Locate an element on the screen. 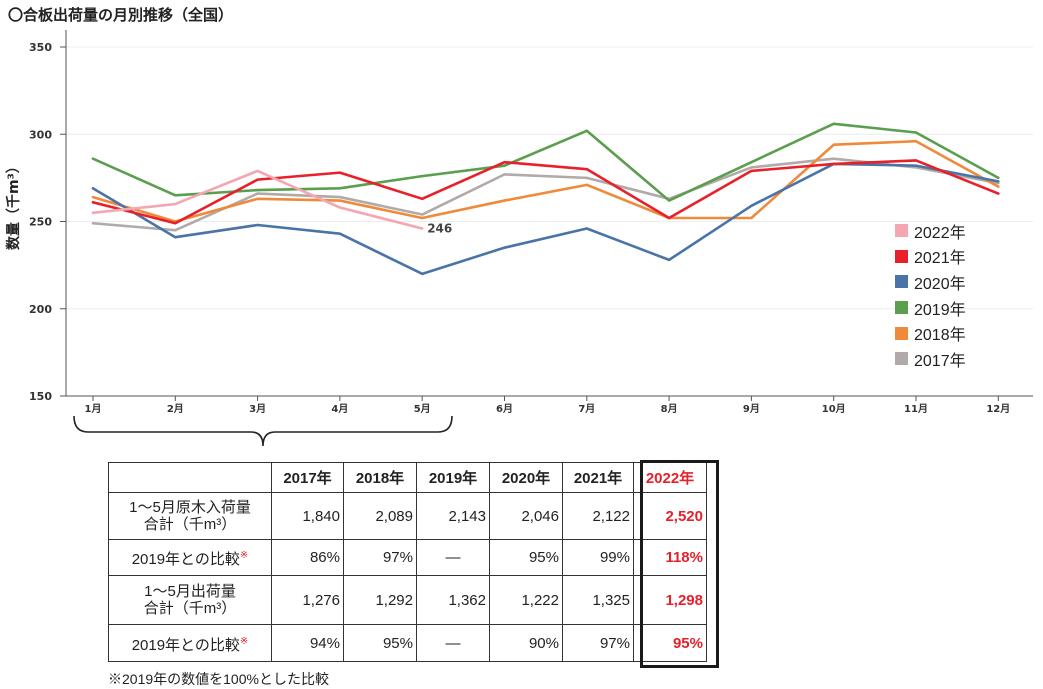 This screenshot has width=1043, height=689. x-tick-label-8: 8月 is located at coordinates (669, 409).